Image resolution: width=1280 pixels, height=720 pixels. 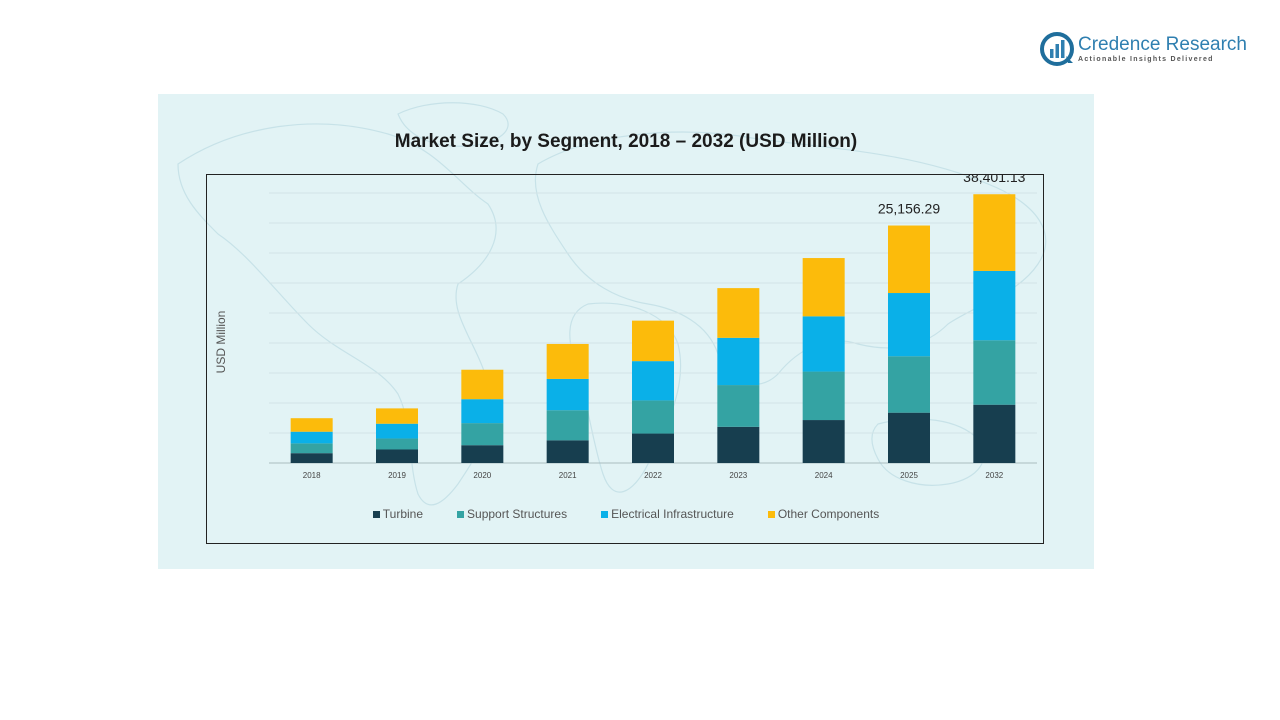 What do you see at coordinates (482, 384) in the screenshot?
I see `bar-other-components-2020` at bounding box center [482, 384].